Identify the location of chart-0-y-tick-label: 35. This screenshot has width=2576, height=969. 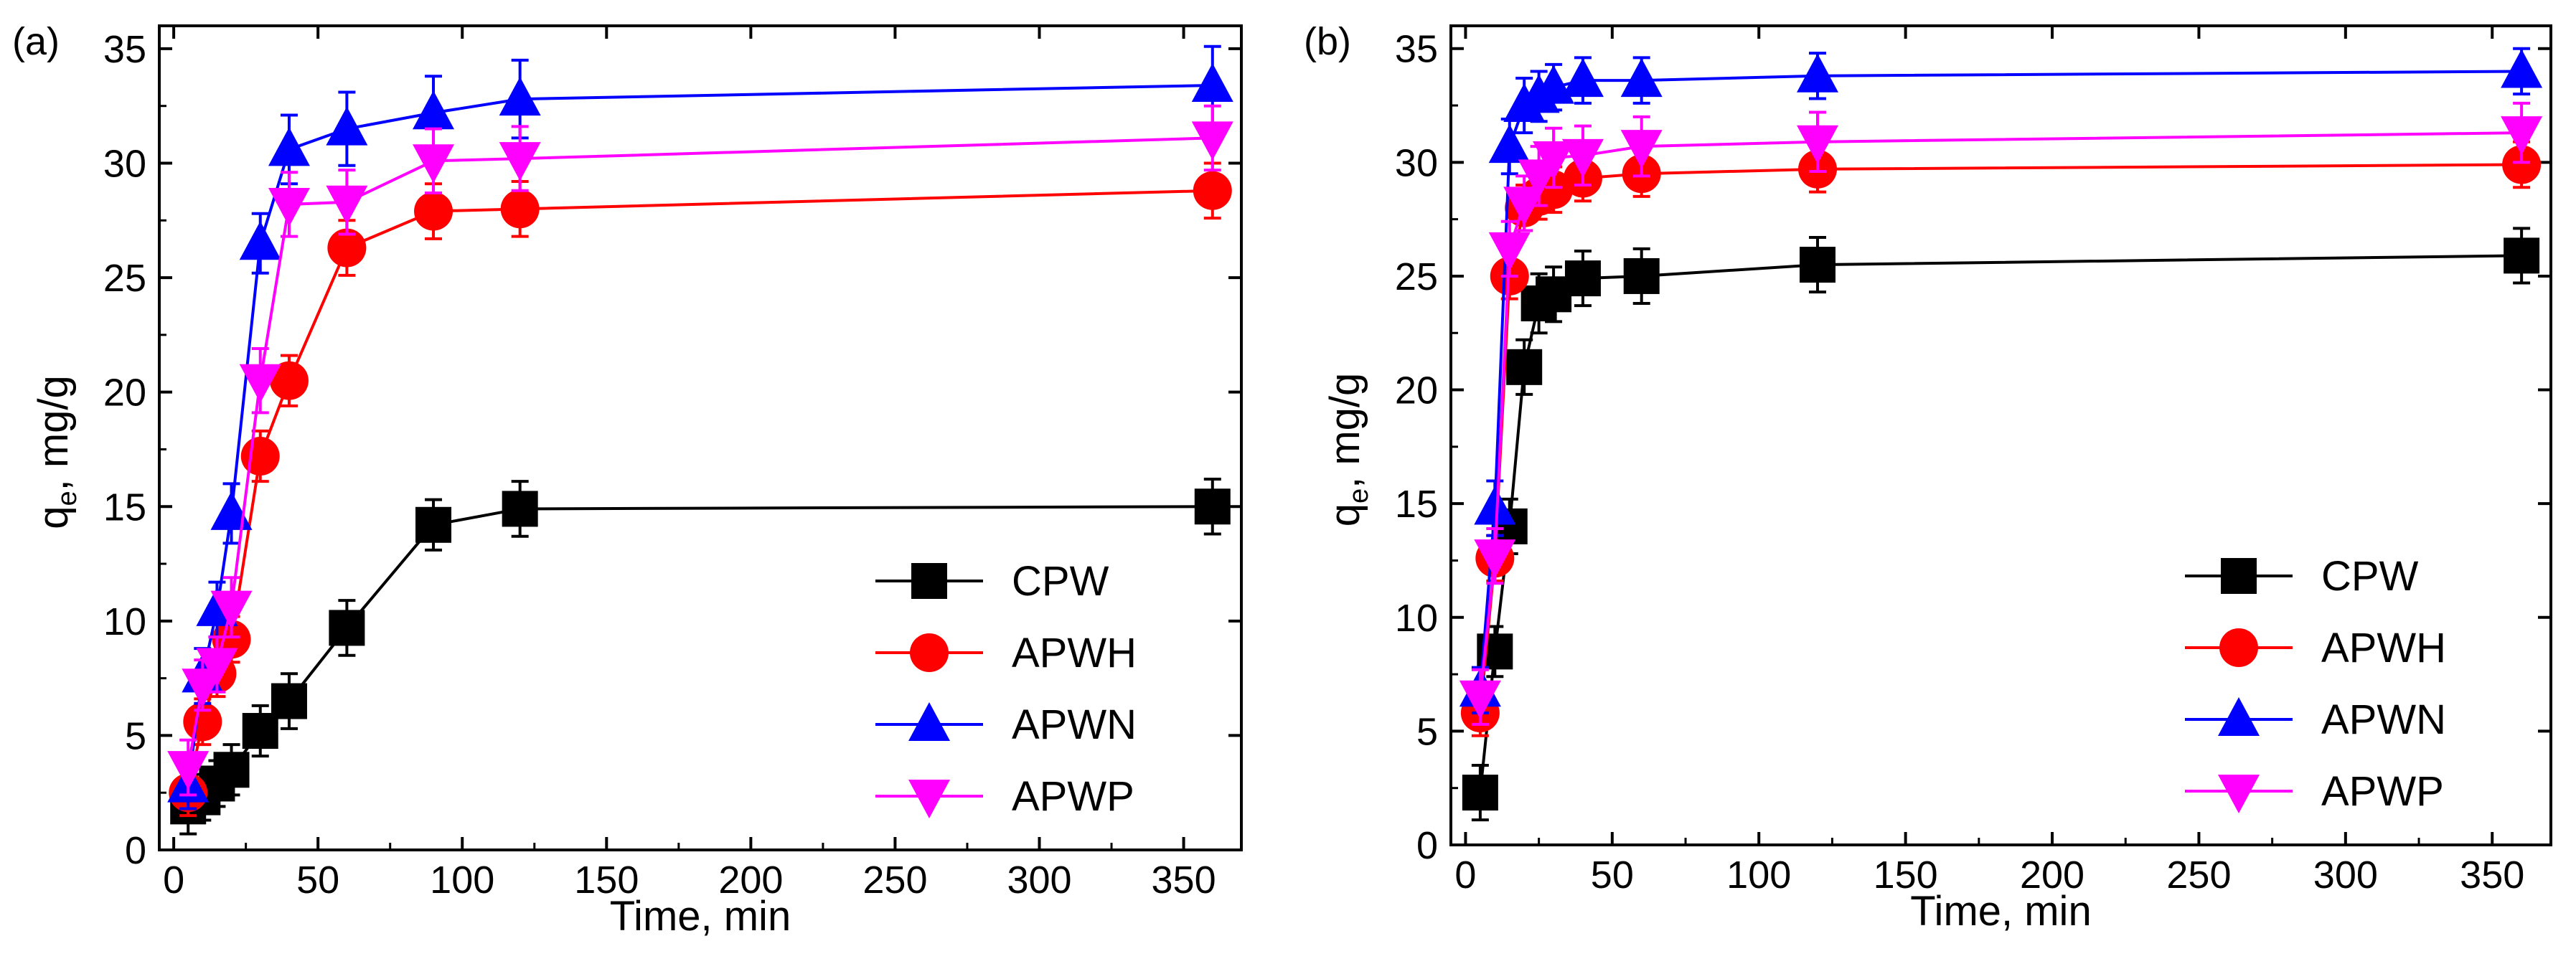
(124, 49).